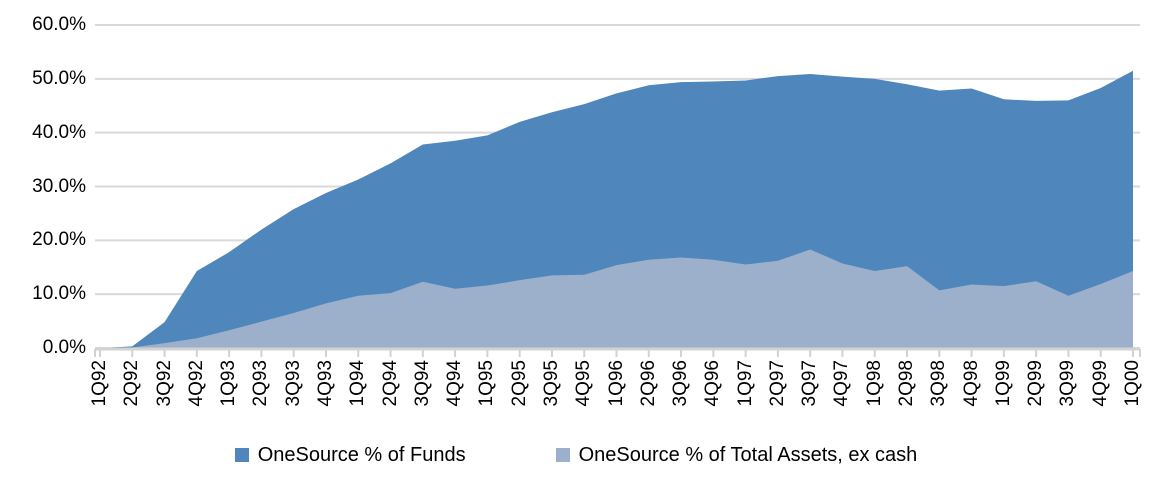 The height and width of the screenshot is (496, 1152). Describe the element at coordinates (584, 383) in the screenshot. I see `x-tick-label: 4Q95` at that location.